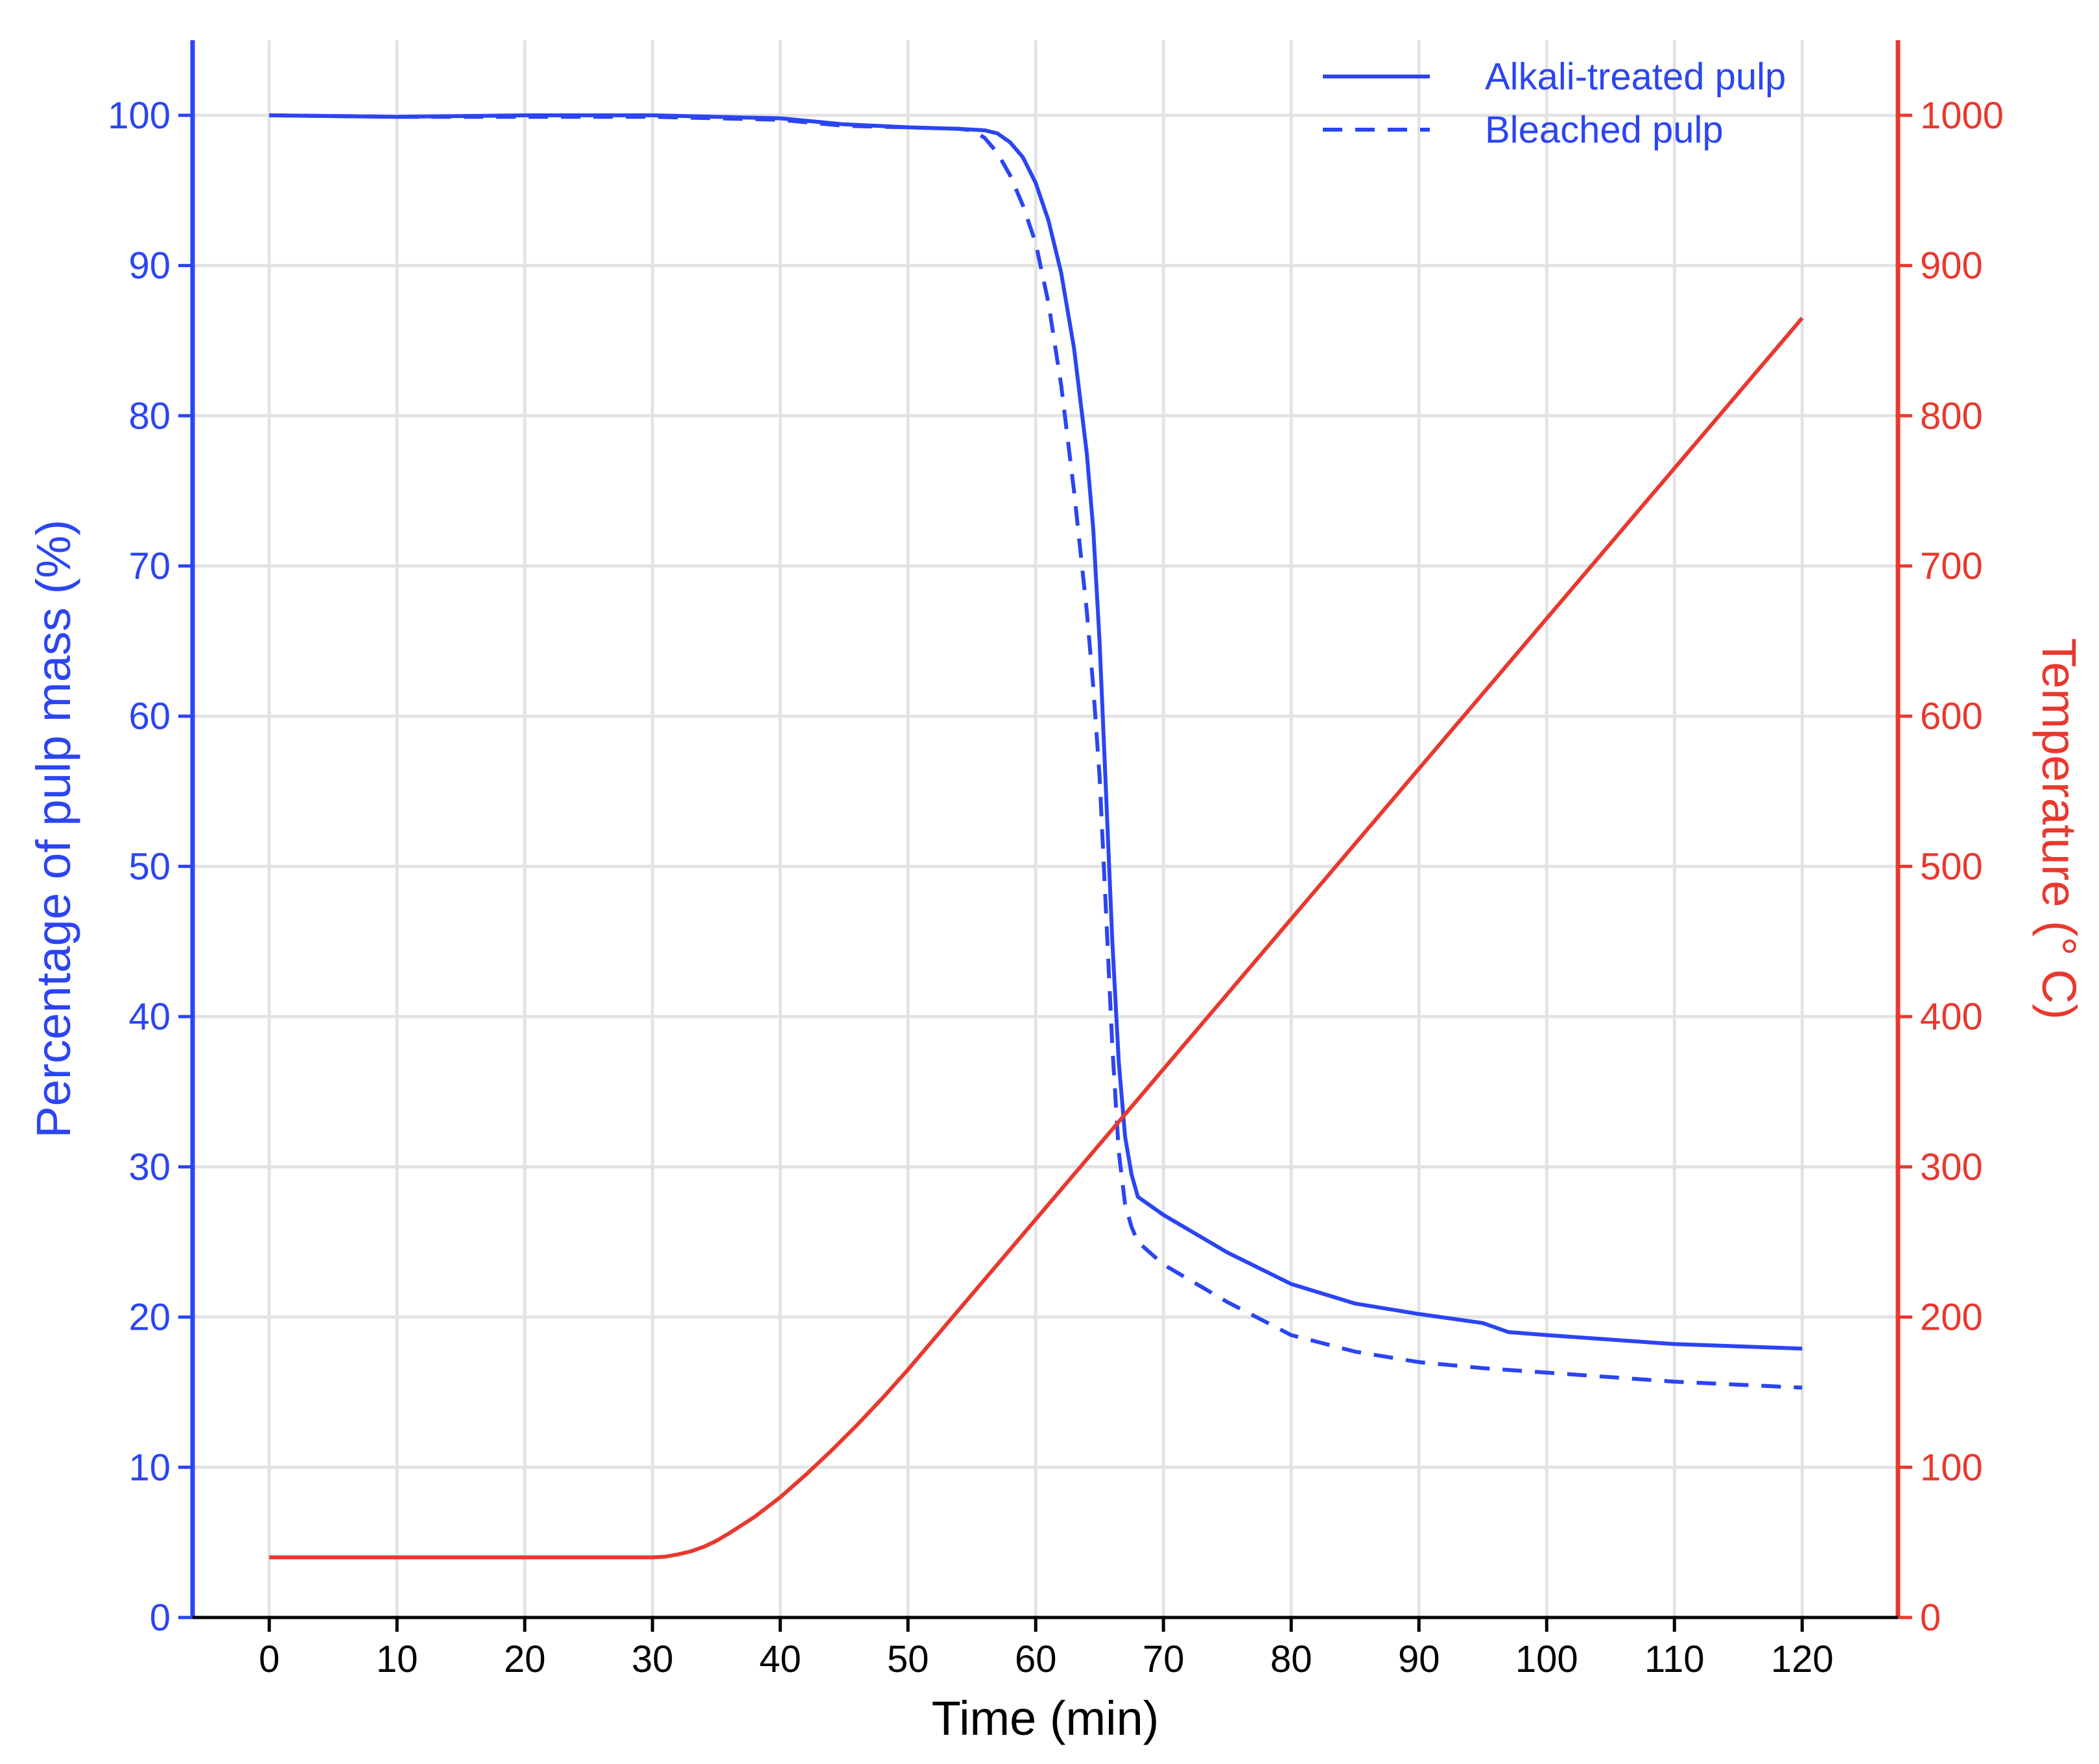  I want to click on y-right-axis-title: Temperature (° C), so click(2059, 829).